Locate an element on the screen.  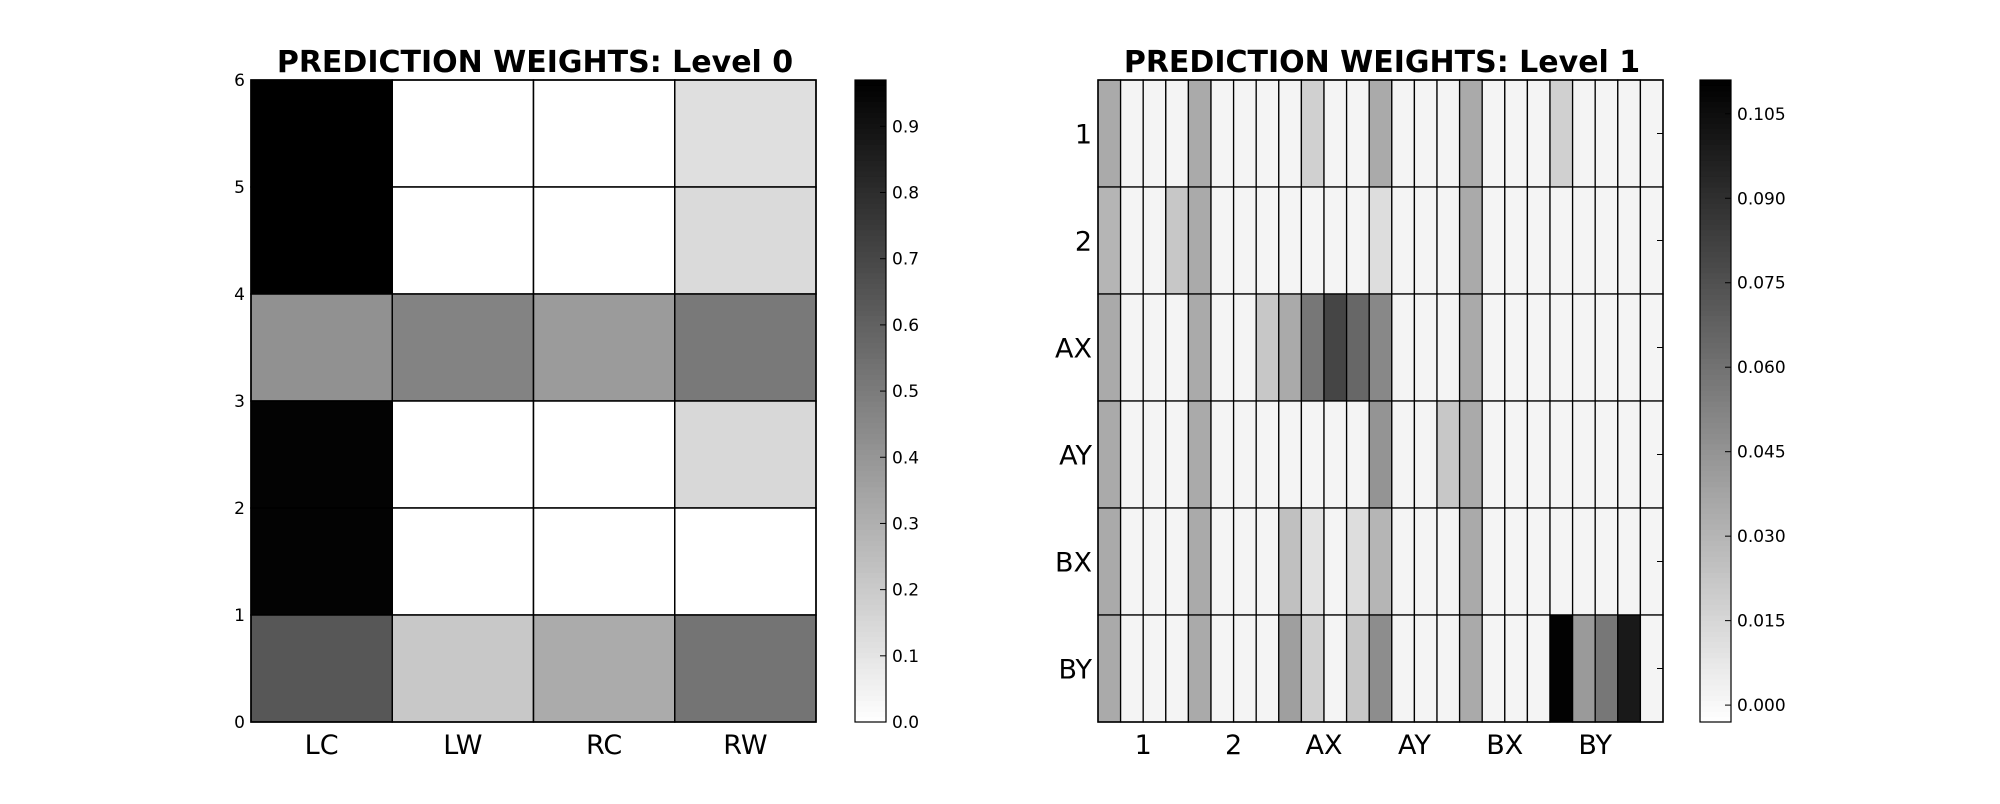
level0-y-tick-label: 3 is located at coordinates (239, 402).